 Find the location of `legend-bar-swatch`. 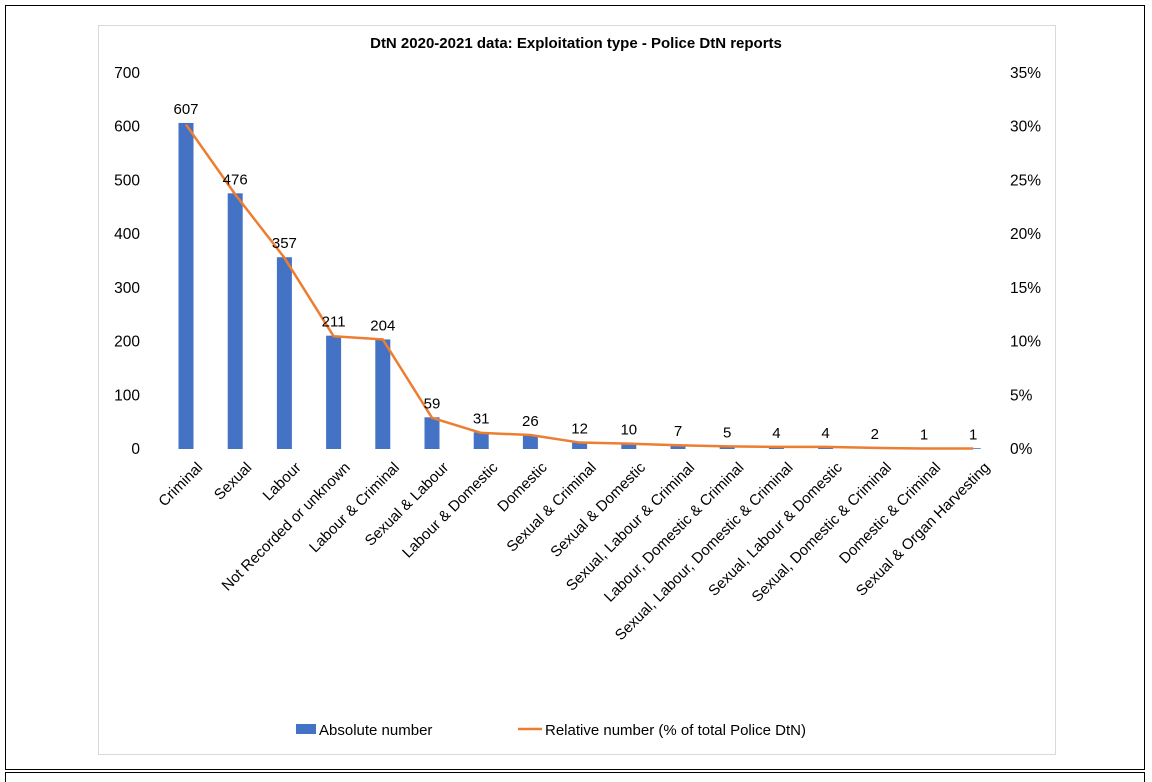

legend-bar-swatch is located at coordinates (306, 729).